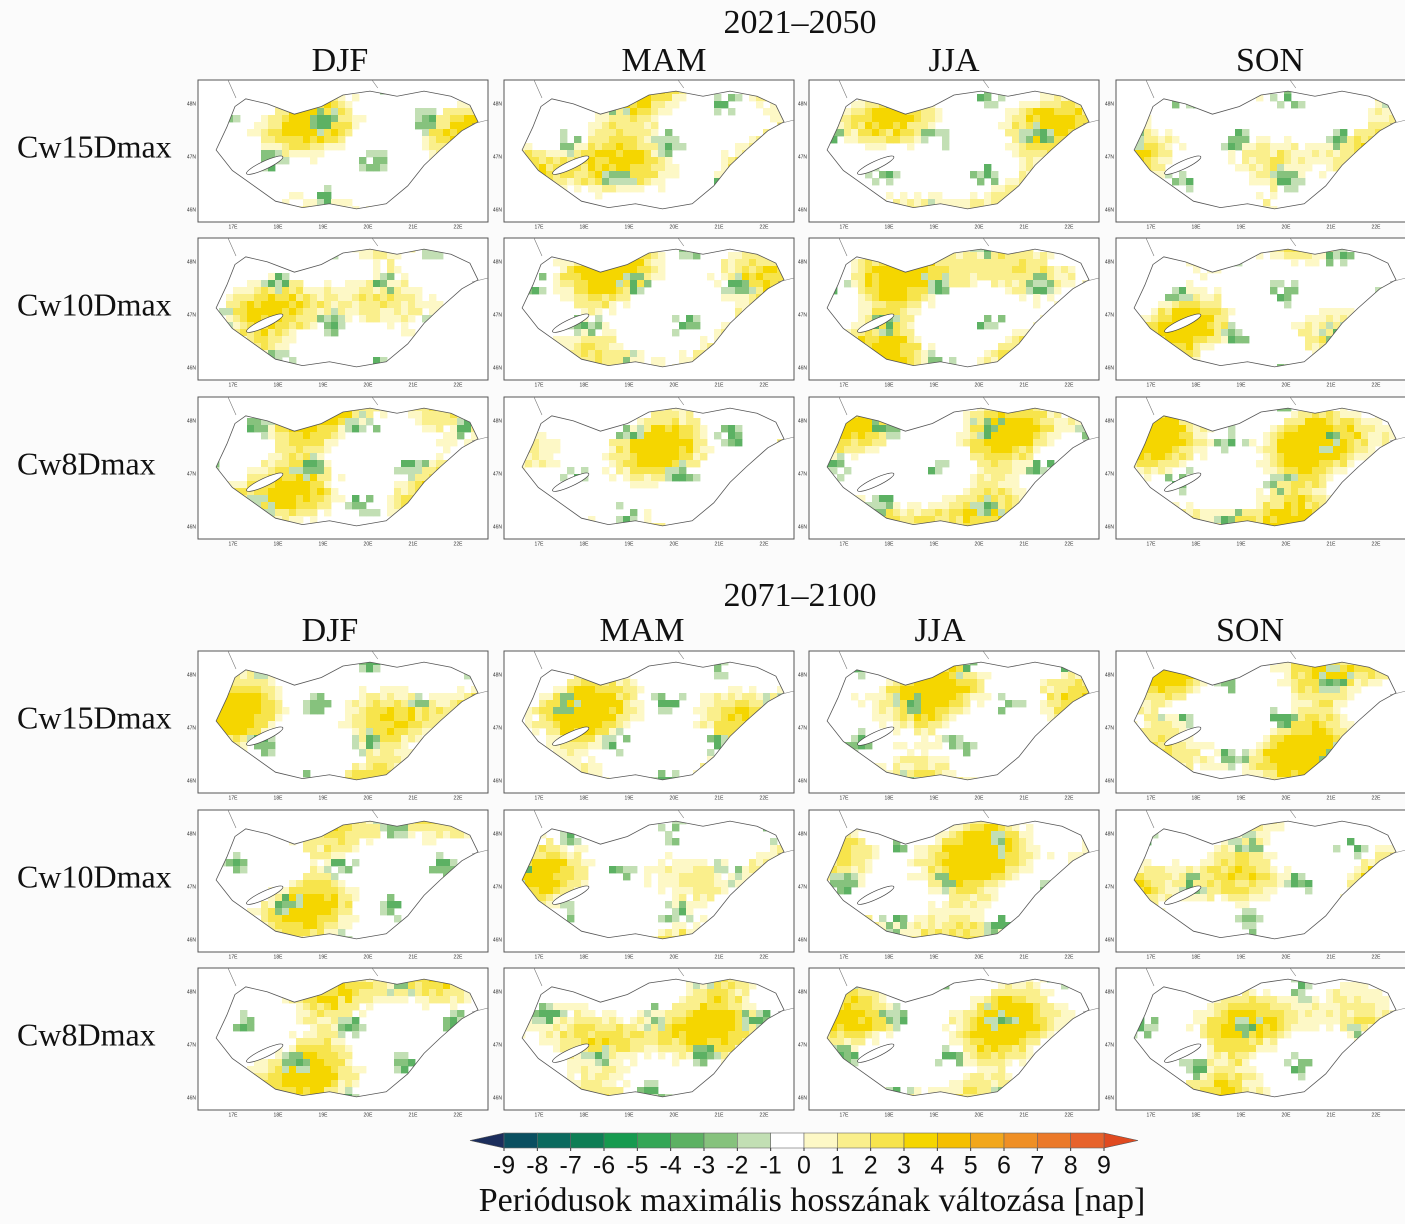 This screenshot has width=1405, height=1224. What do you see at coordinates (192, 157) in the screenshot?
I see `map-y-tick: 47N` at bounding box center [192, 157].